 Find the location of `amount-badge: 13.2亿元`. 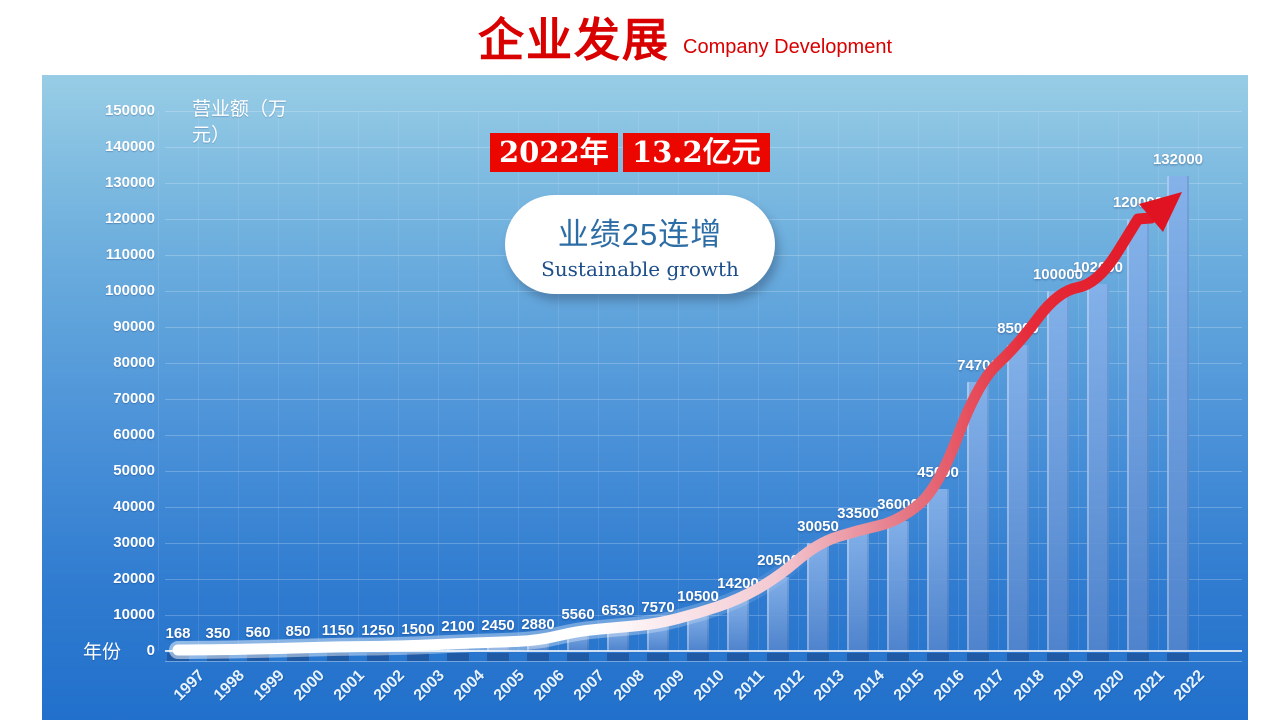

amount-badge: 13.2亿元 is located at coordinates (696, 152).